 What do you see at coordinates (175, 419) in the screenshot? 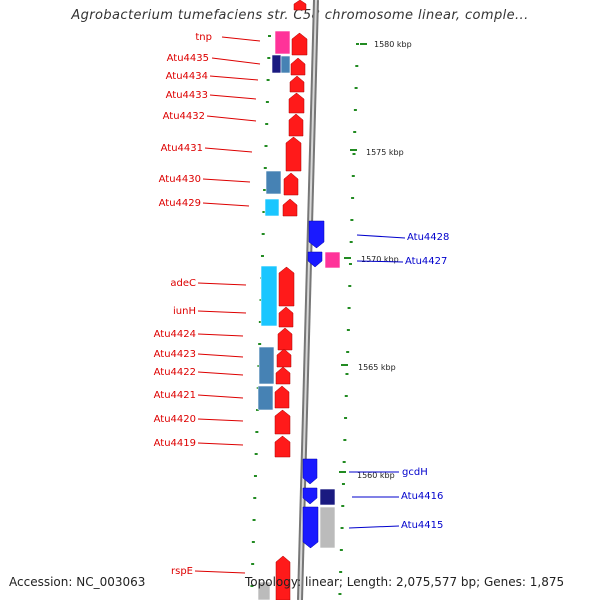
I see `gene-label: Atu4420` at bounding box center [175, 419].